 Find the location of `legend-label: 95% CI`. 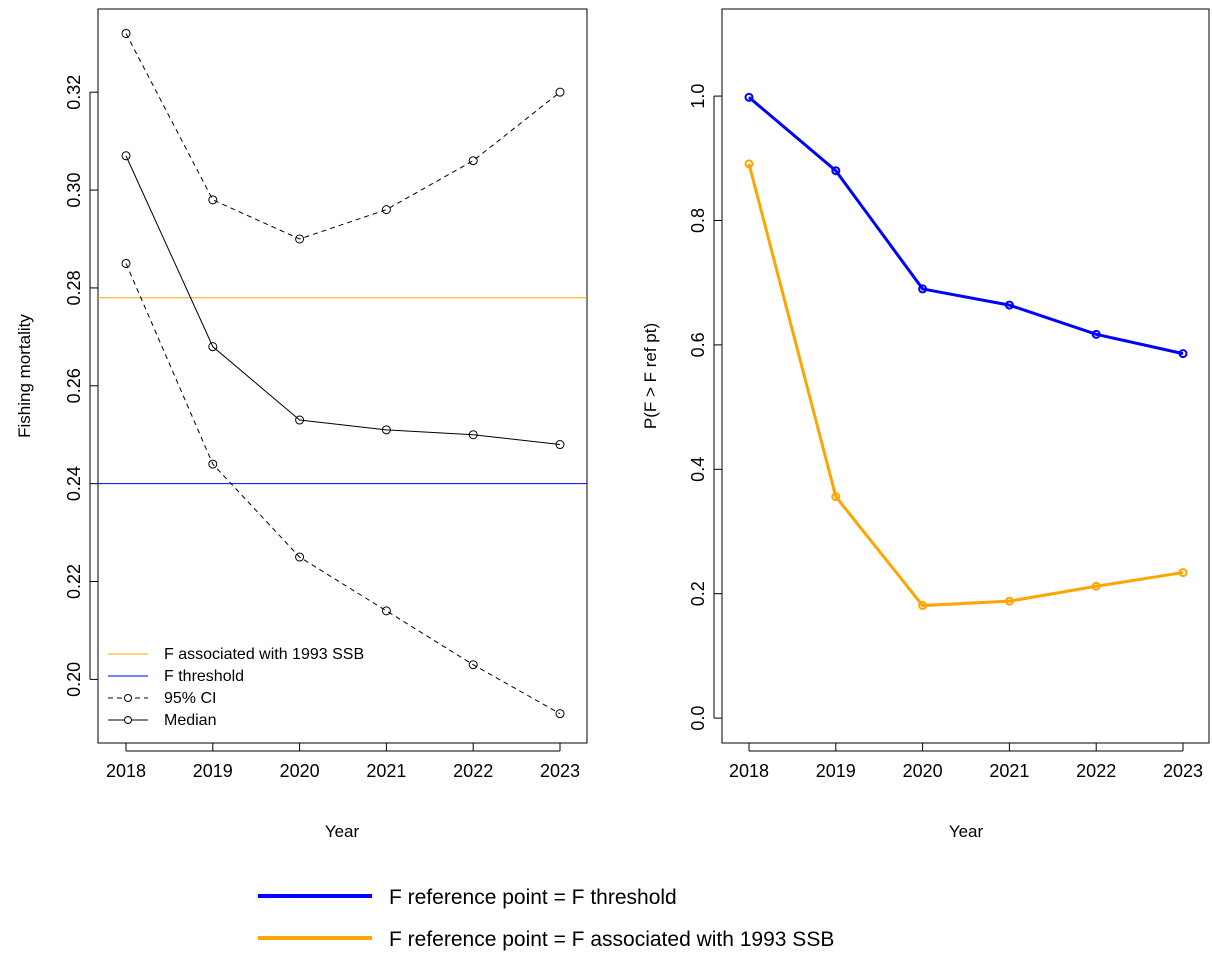

legend-label: 95% CI is located at coordinates (190, 698).